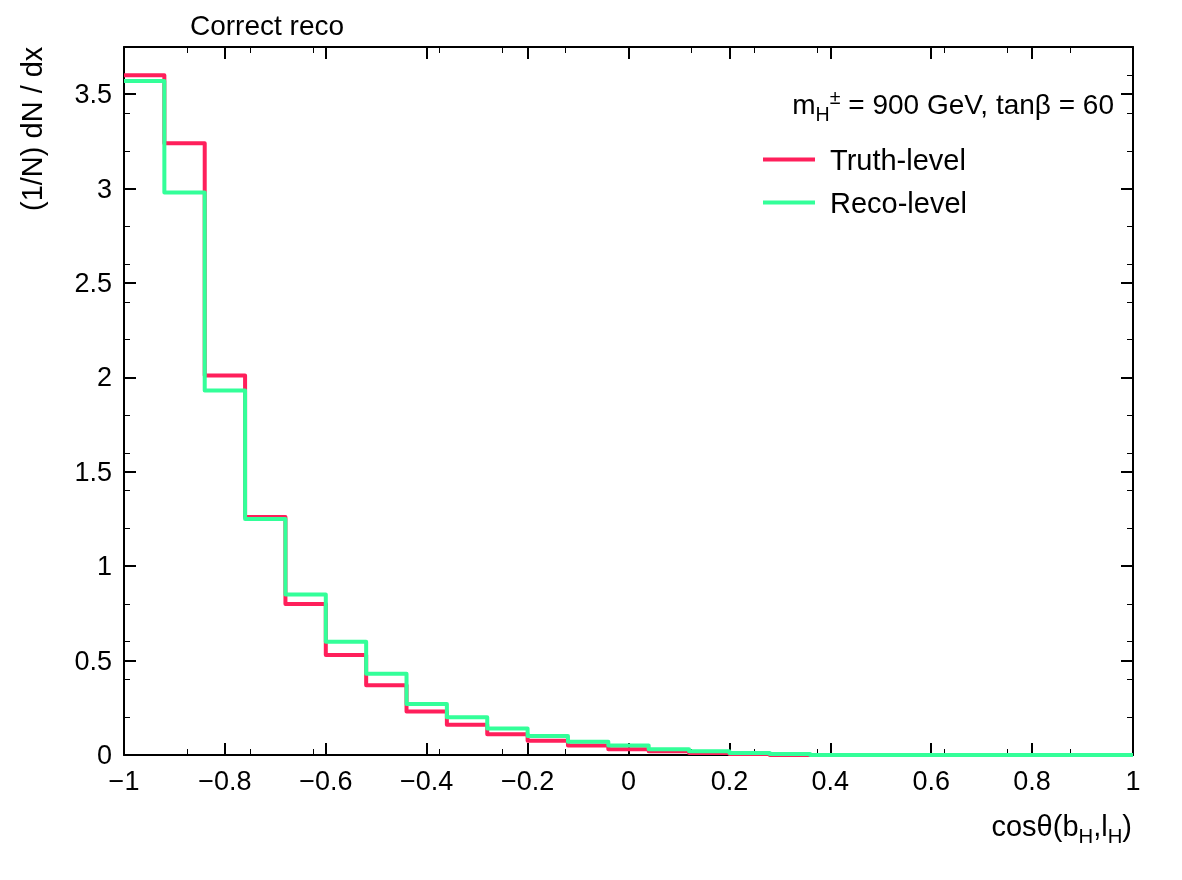 This screenshot has width=1182, height=880. I want to click on chart-title: Correct reco, so click(267, 25).